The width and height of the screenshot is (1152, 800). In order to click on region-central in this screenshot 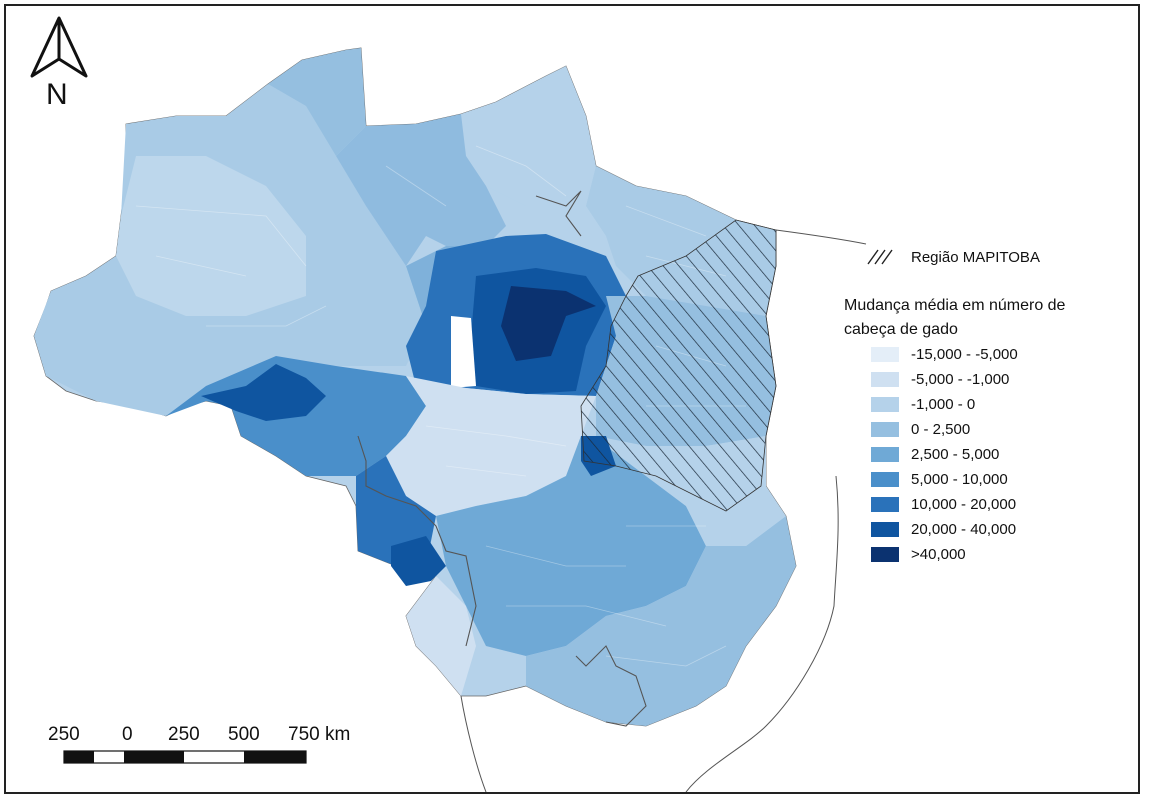, I will do `click(571, 546)`.